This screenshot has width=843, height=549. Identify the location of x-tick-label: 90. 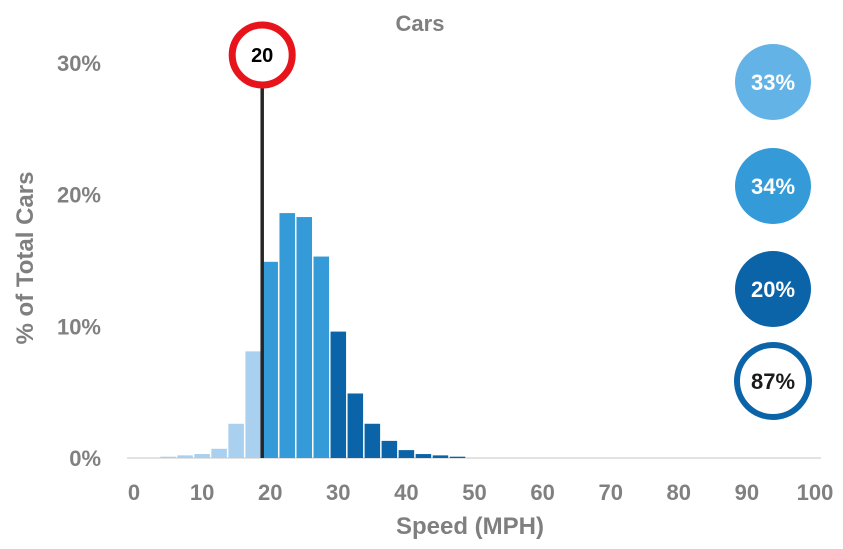
(747, 492).